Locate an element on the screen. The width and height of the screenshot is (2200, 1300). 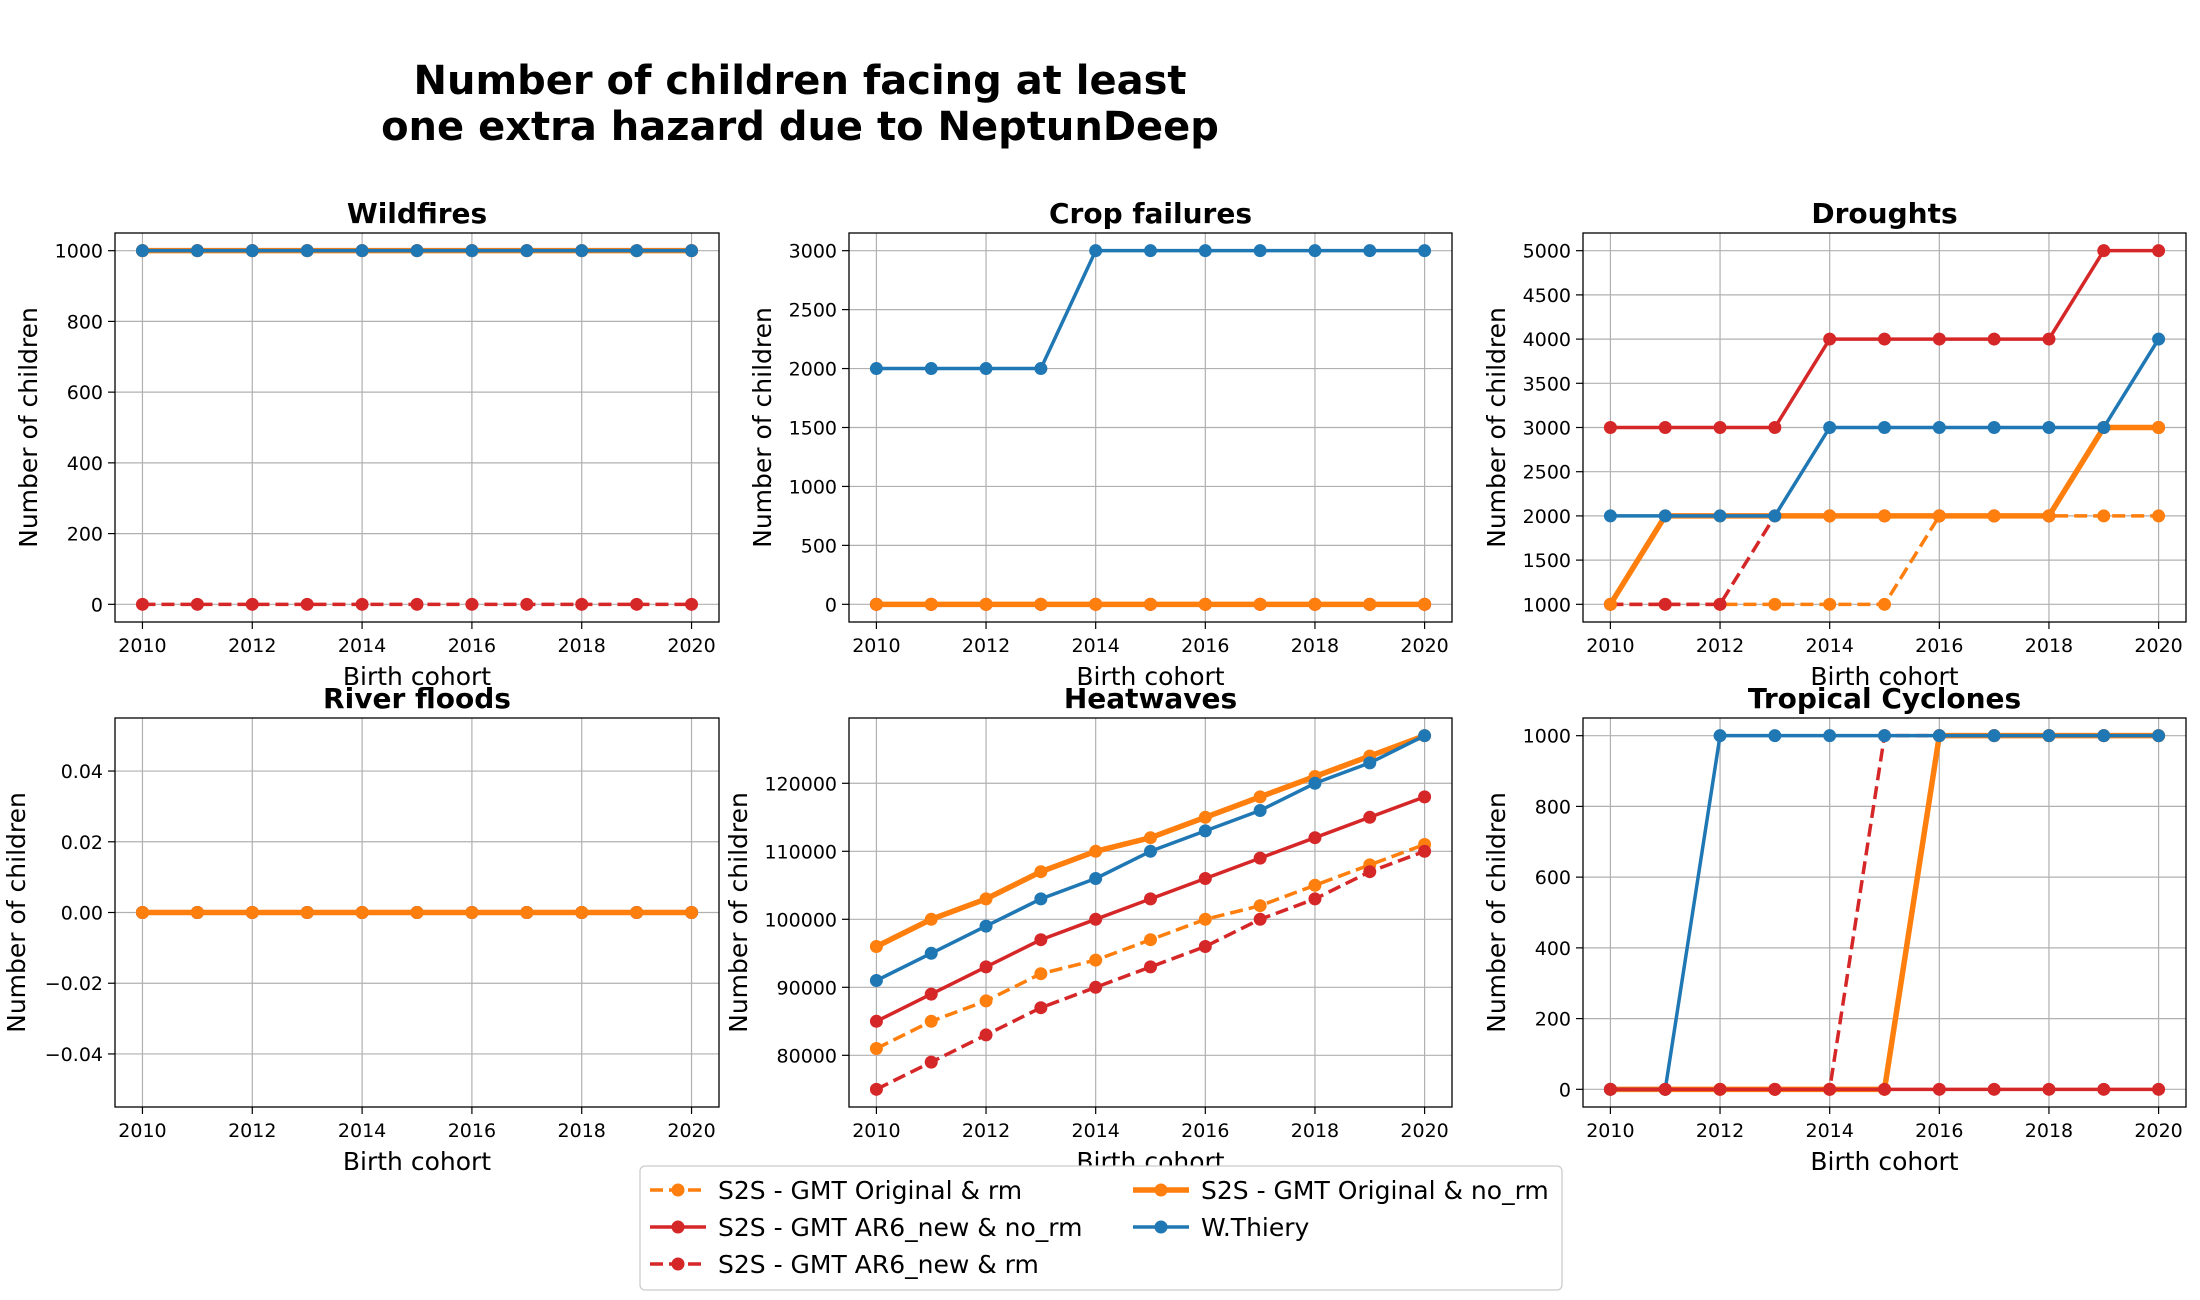
y-tick-label: −0.04 is located at coordinates (74, 1055).